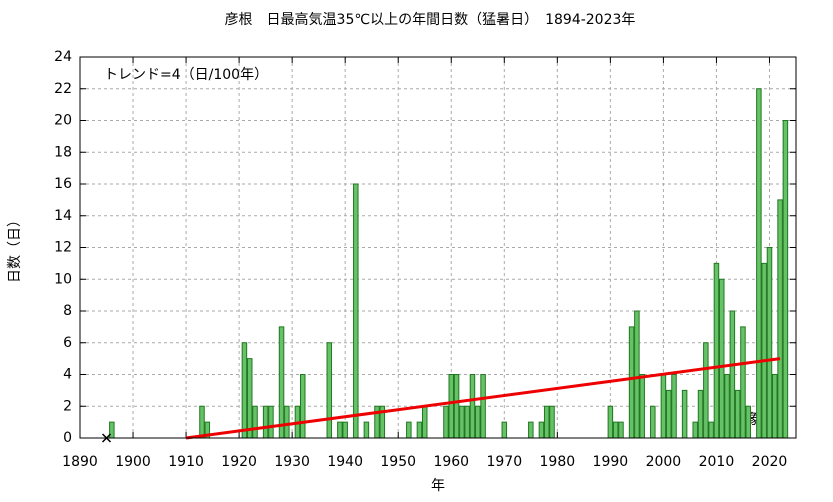  I want to click on x-tick-label: 1890, so click(80, 462).